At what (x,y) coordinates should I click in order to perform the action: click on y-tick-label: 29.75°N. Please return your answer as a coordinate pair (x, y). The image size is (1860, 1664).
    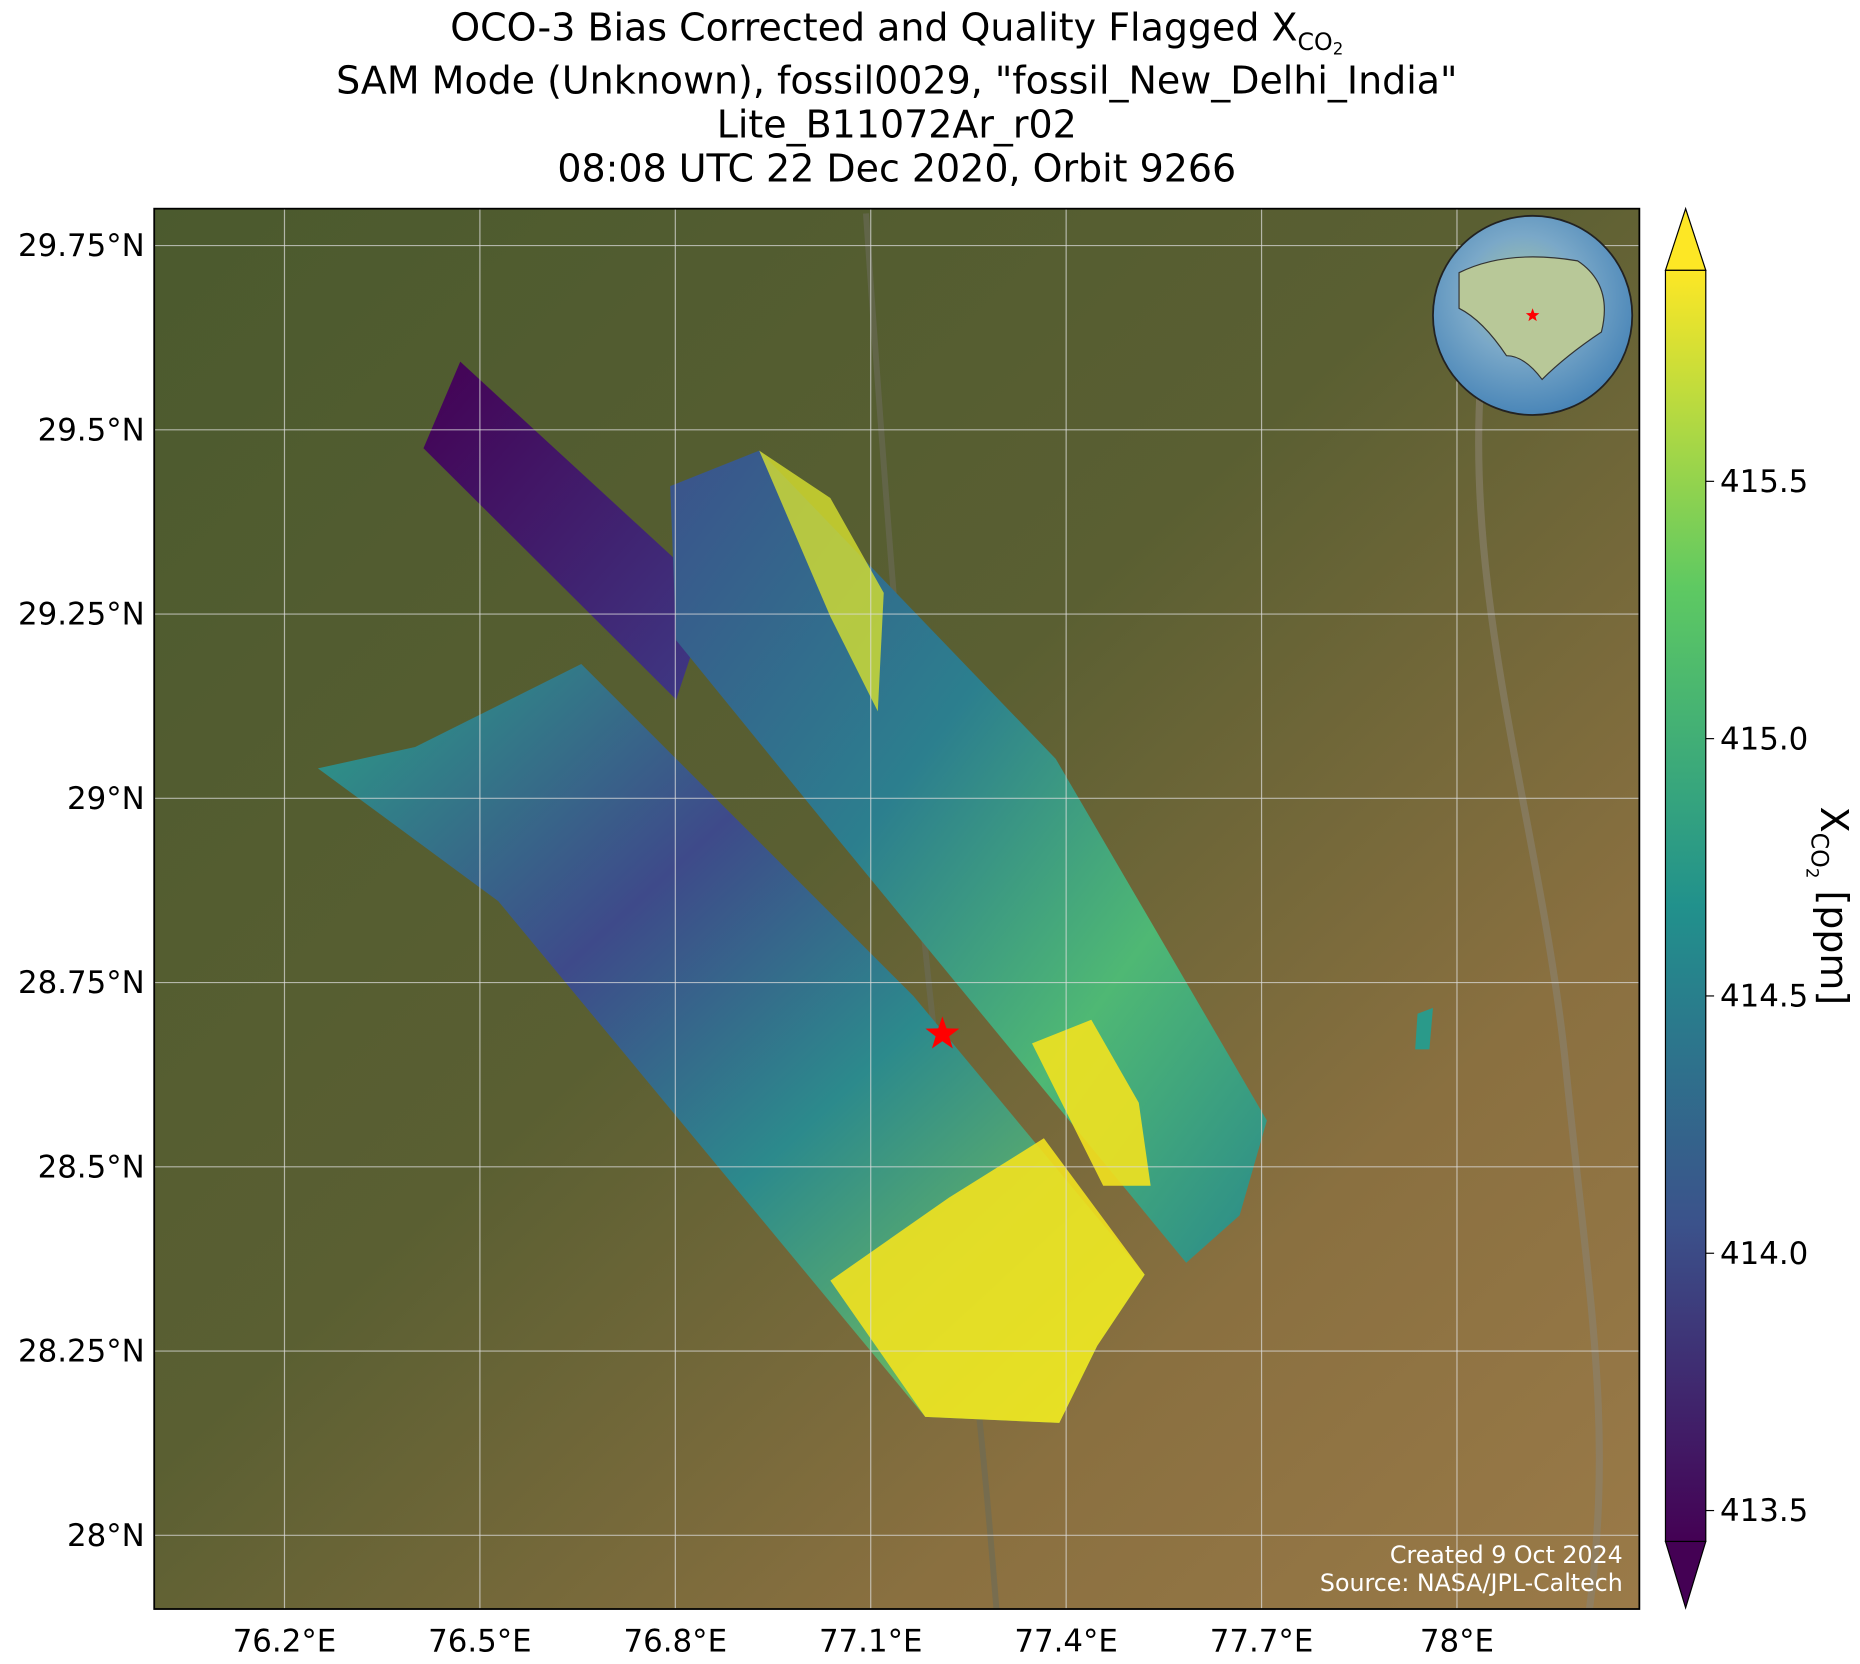
    Looking at the image, I should click on (81, 246).